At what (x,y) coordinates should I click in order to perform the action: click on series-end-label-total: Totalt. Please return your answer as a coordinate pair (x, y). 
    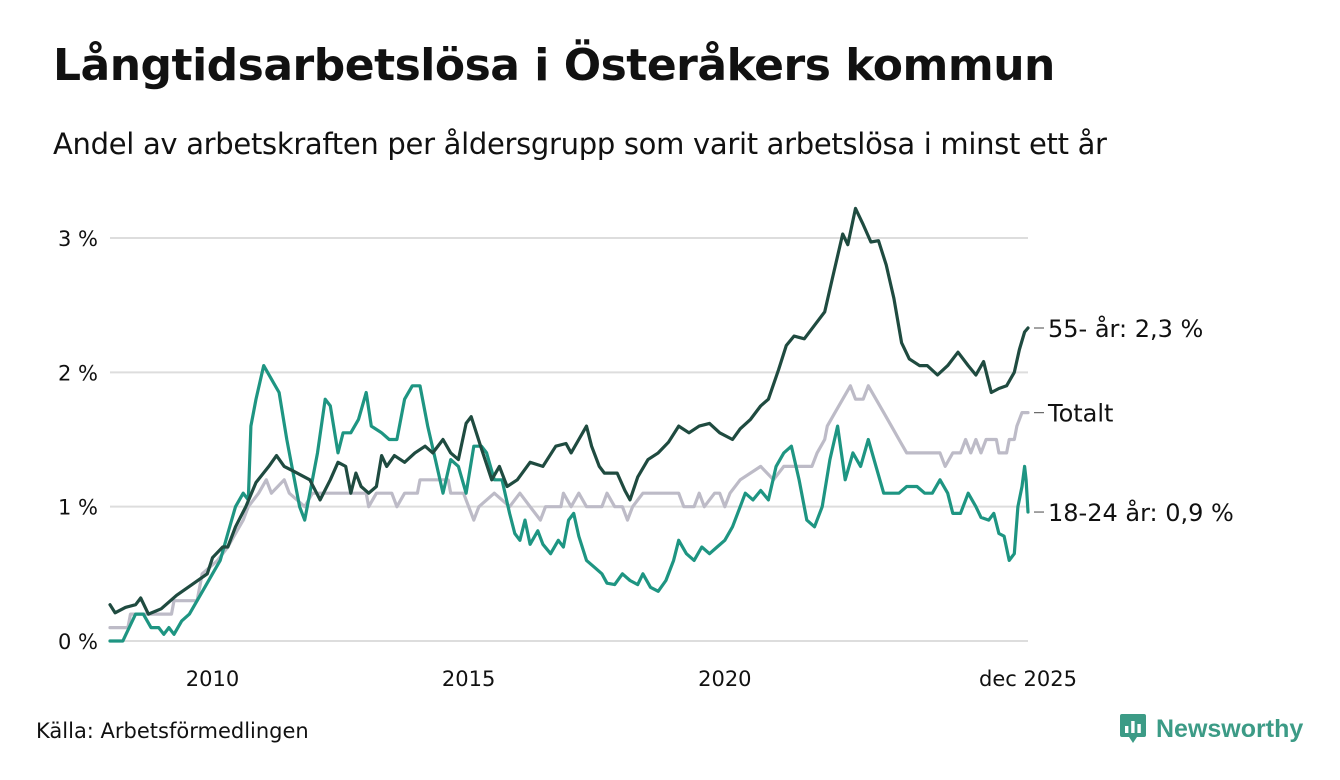
    Looking at the image, I should click on (1080, 414).